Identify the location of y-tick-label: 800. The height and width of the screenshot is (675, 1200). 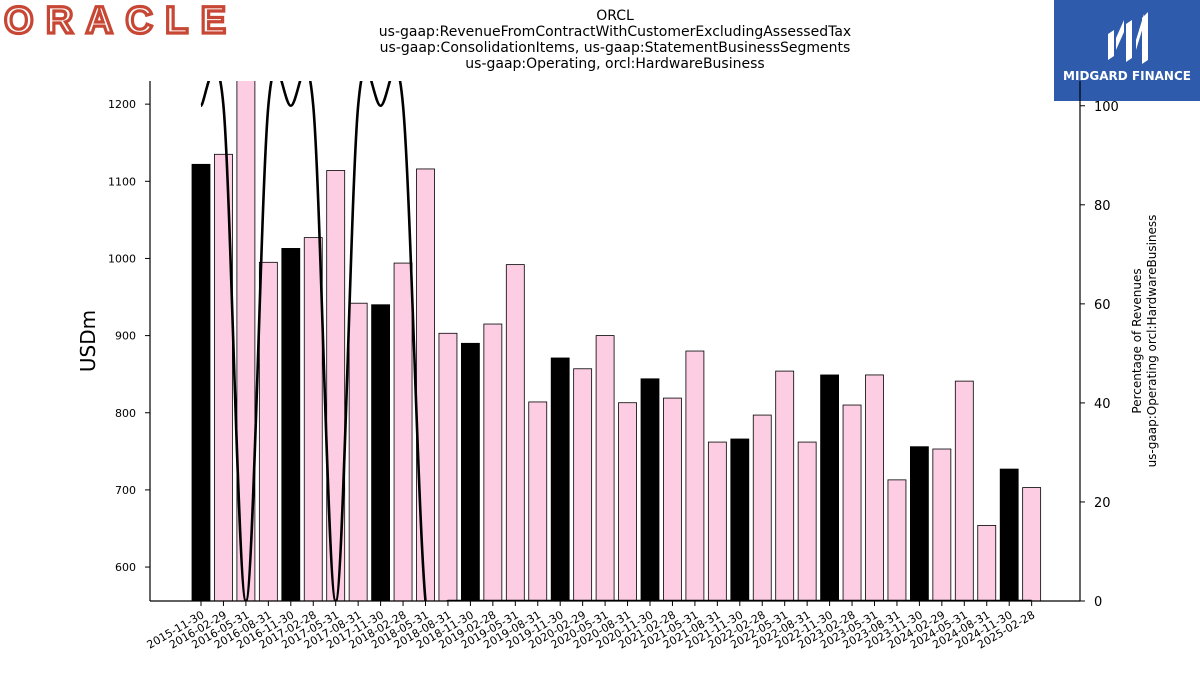
(125, 413).